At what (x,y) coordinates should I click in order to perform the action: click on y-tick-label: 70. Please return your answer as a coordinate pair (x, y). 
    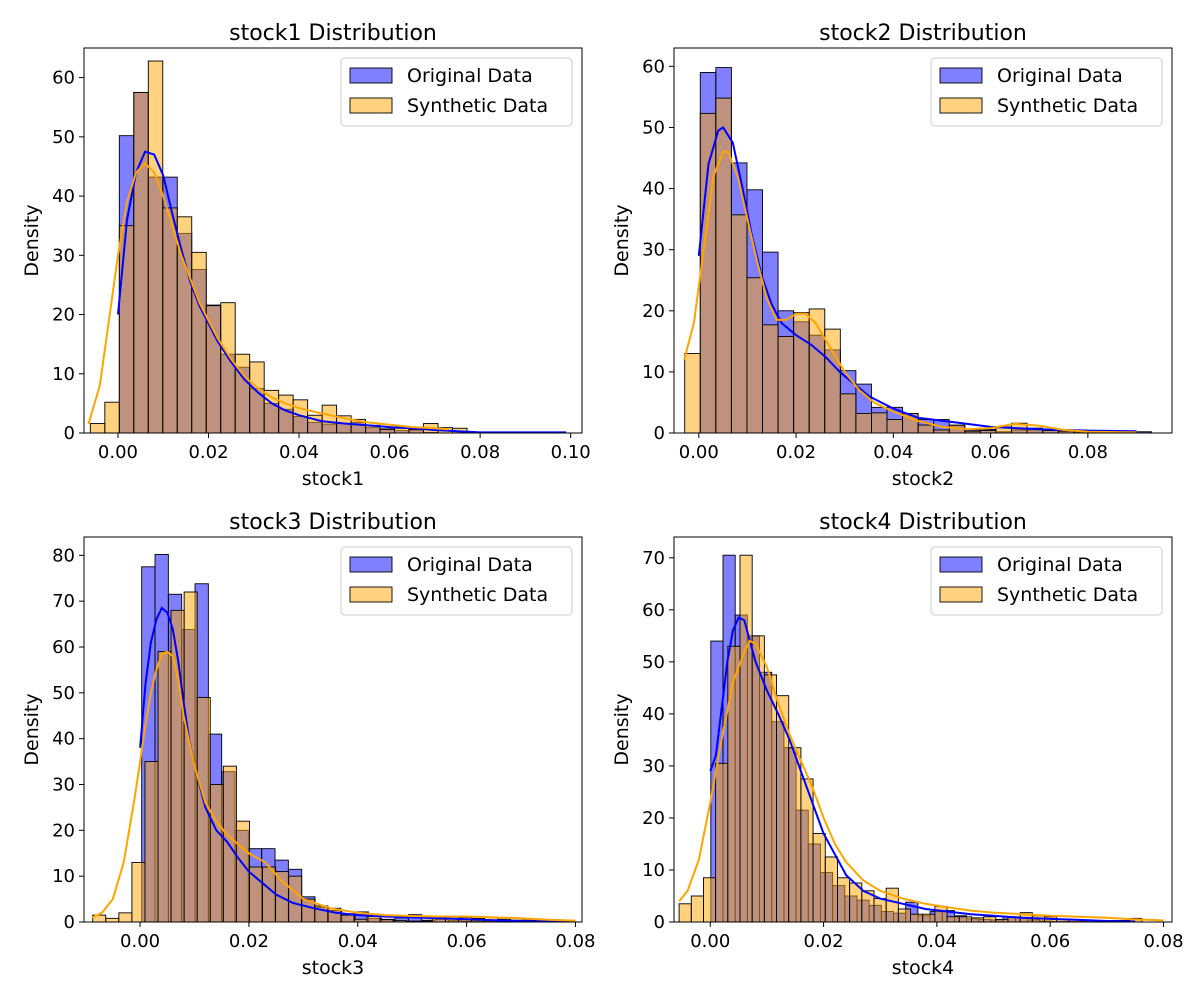
    Looking at the image, I should click on (653, 558).